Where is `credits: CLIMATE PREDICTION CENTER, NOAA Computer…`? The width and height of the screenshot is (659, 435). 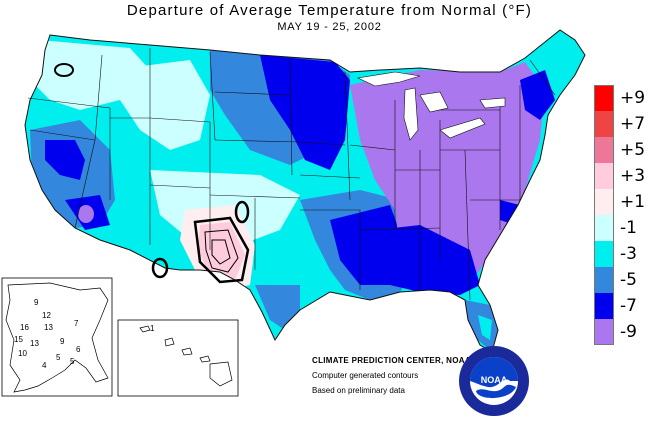
credits: CLIMATE PREDICTION CENTER, NOAA Computer… is located at coordinates (397, 378).